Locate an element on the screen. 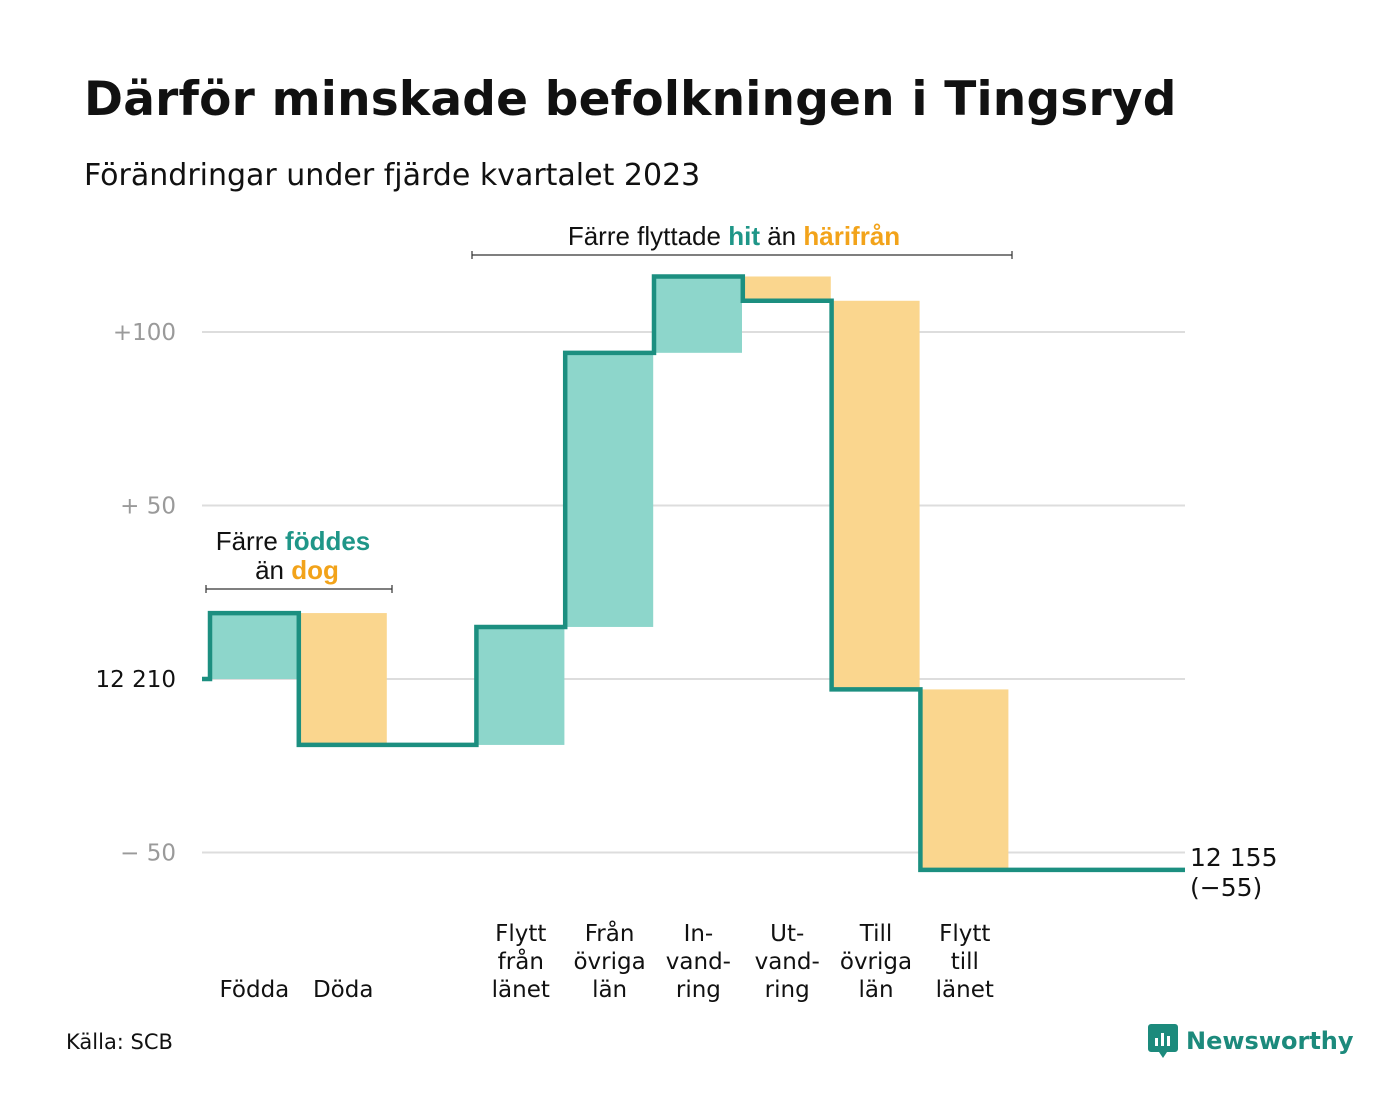 This screenshot has width=1400, height=1120. births-annotation-line2: än dog is located at coordinates (297, 570).